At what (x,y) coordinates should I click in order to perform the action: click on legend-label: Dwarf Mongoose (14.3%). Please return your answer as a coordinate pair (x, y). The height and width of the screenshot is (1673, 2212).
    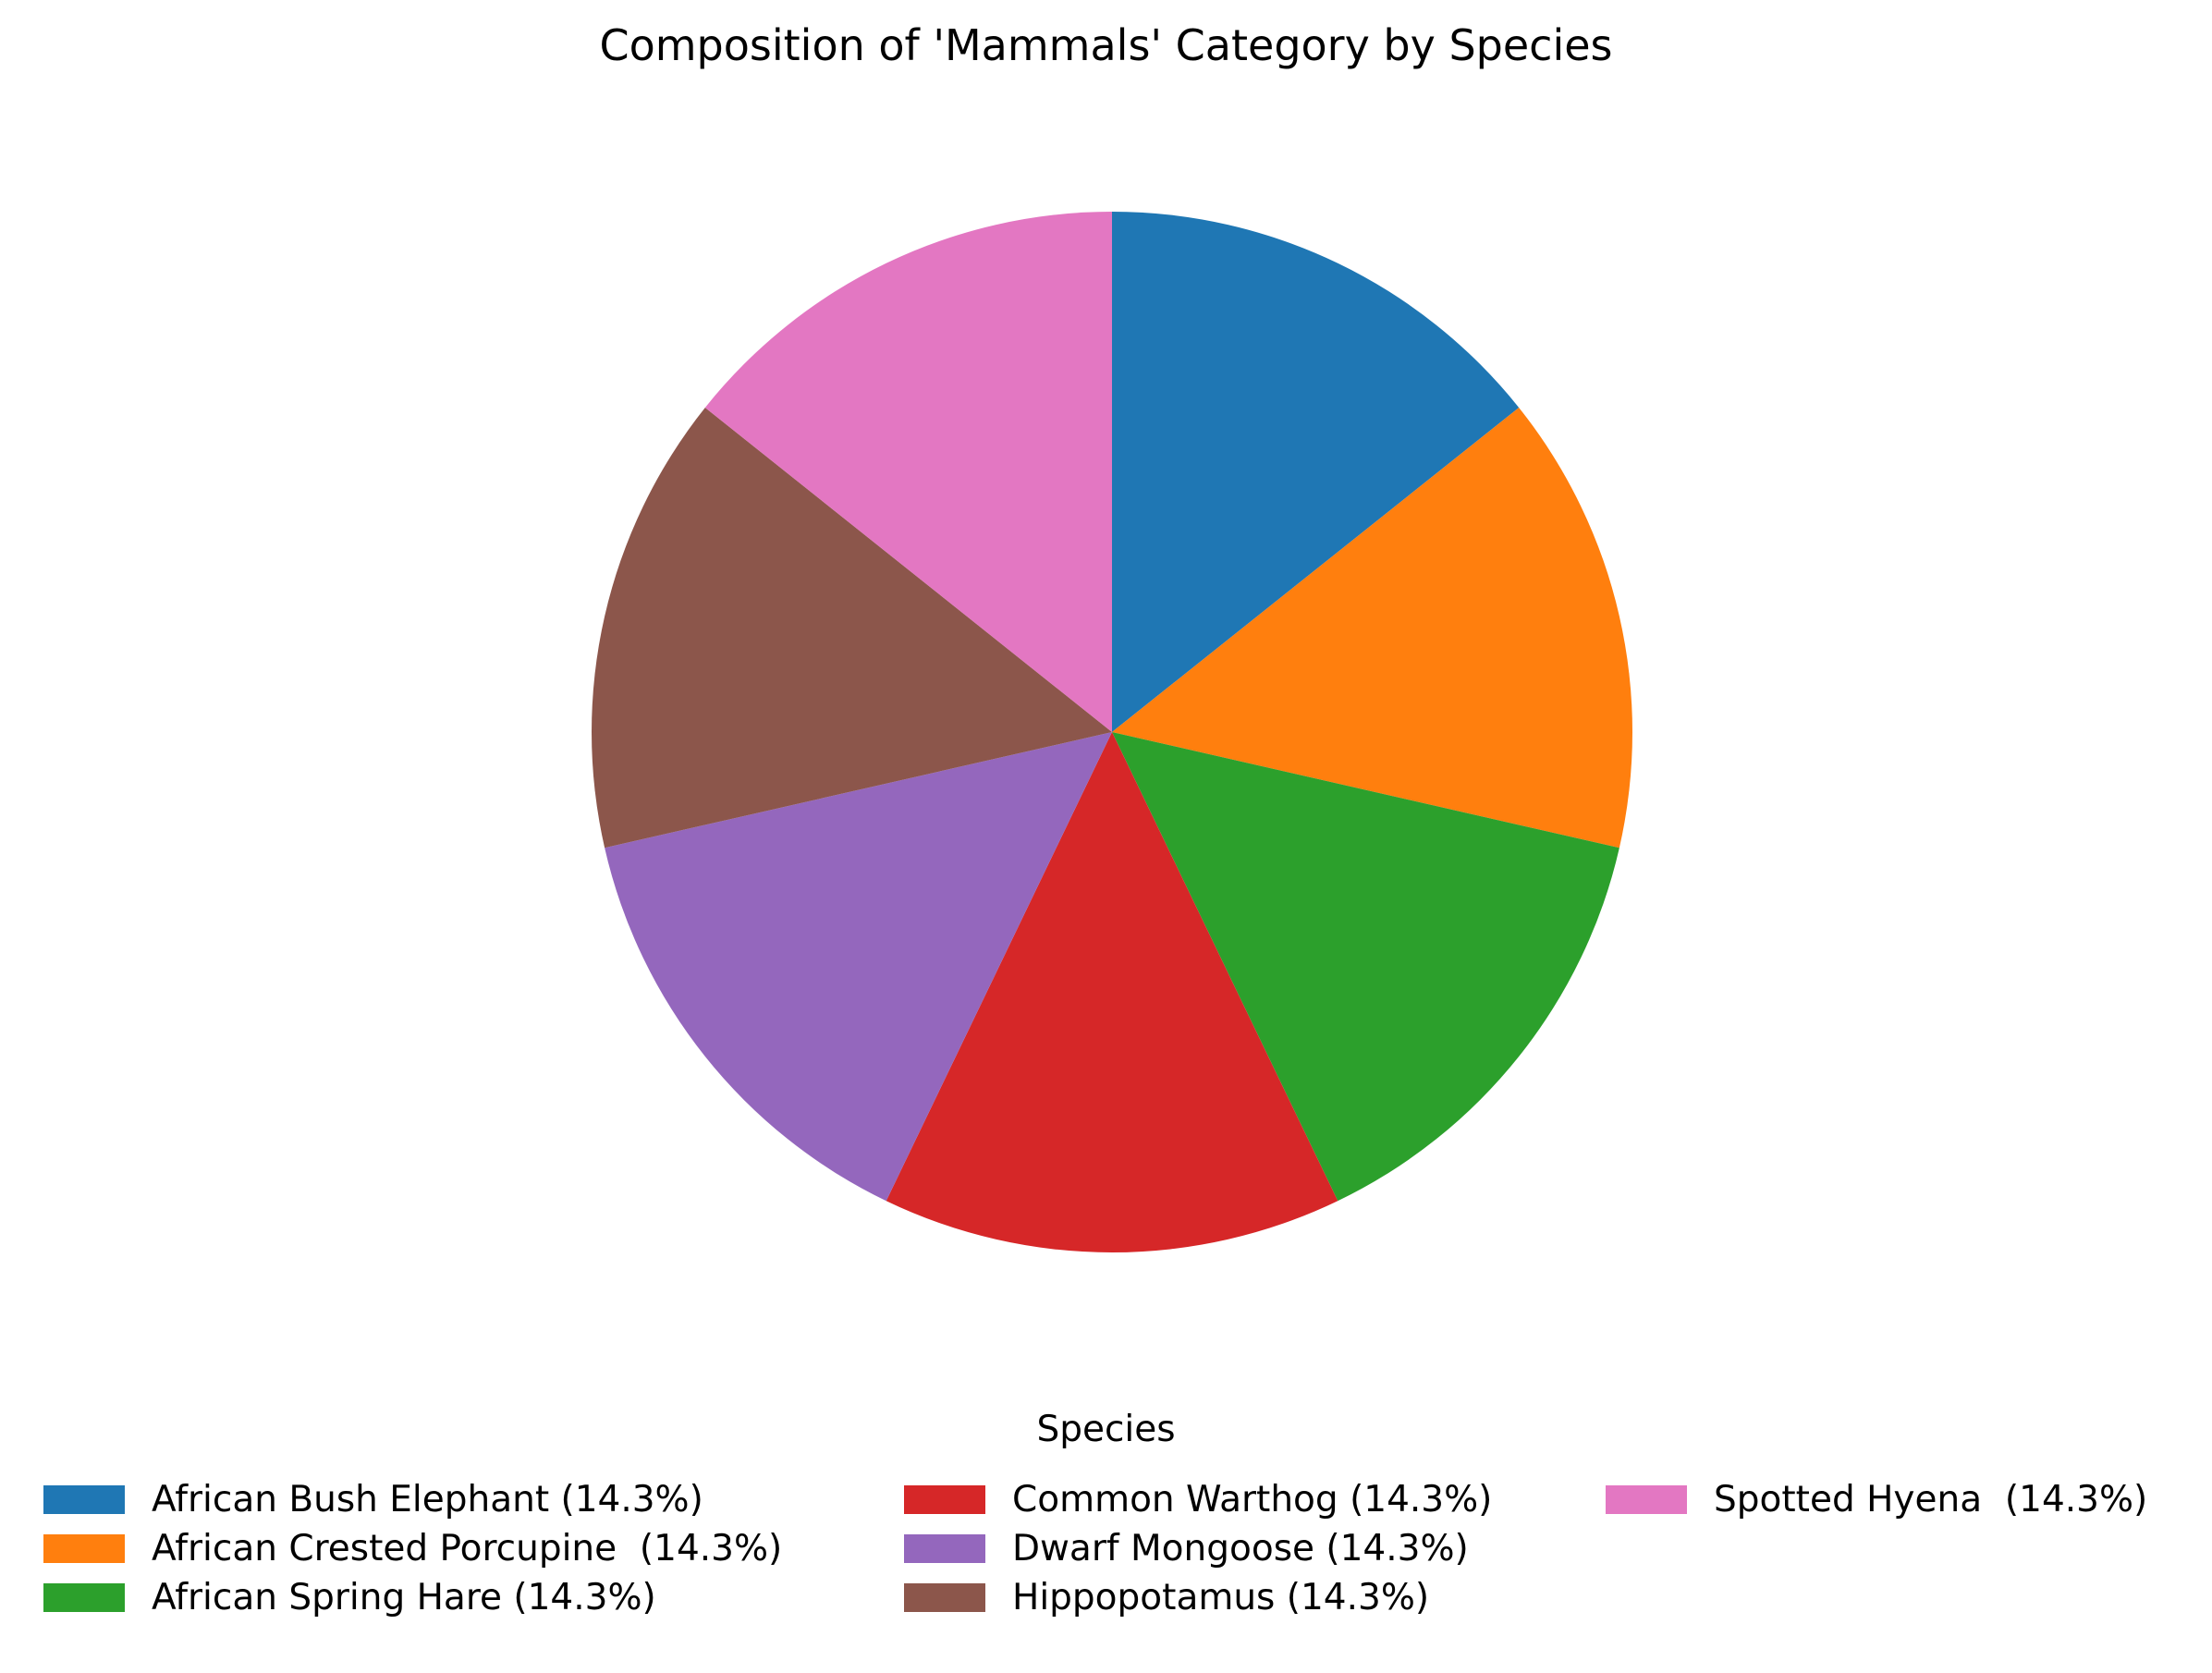
    Looking at the image, I should click on (1240, 1548).